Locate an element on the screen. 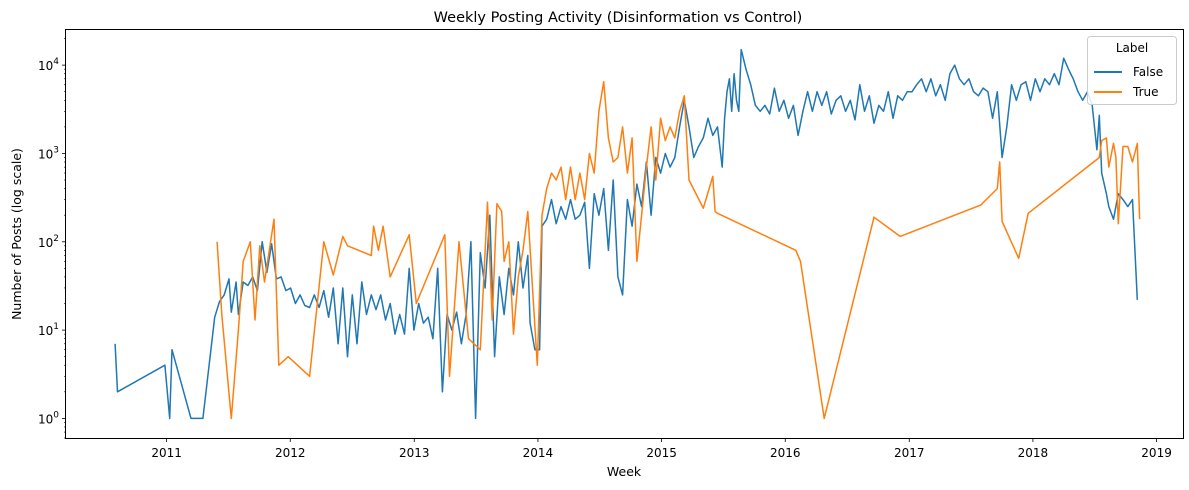 The height and width of the screenshot is (490, 1189). y-tick-label: 10¹ is located at coordinates (48, 330).